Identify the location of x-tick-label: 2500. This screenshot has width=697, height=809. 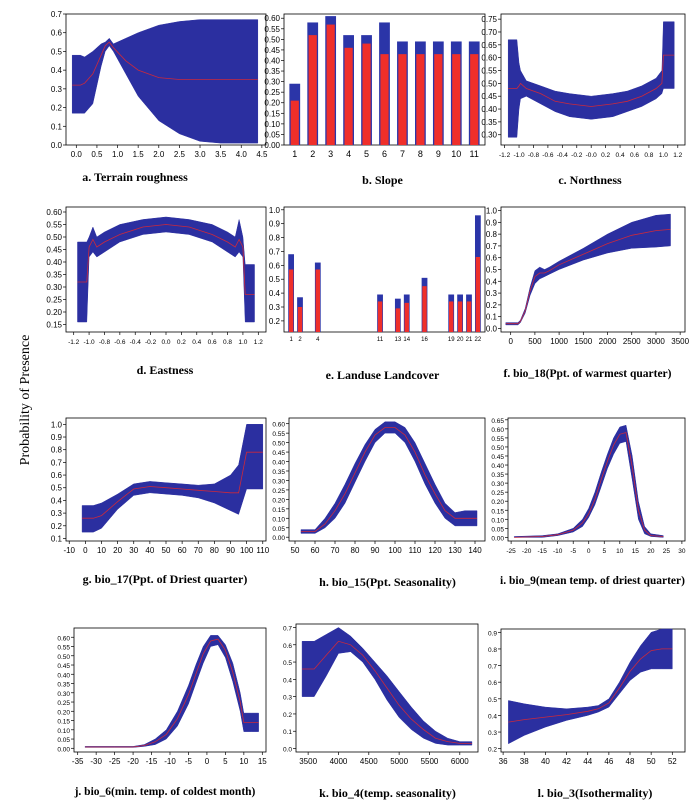
(632, 341).